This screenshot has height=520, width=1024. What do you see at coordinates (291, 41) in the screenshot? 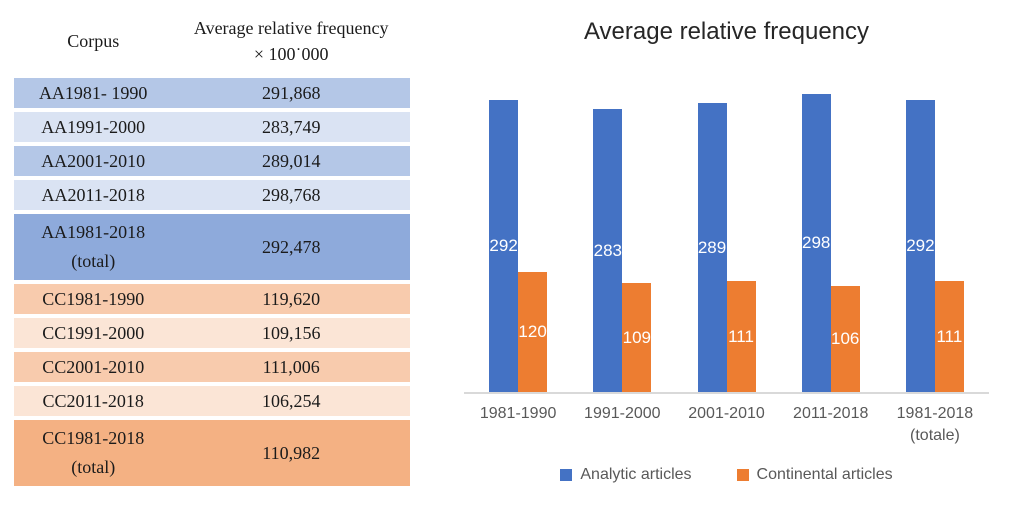
I see `frequency-column-header: Average relative frequency × 100˙000` at bounding box center [291, 41].